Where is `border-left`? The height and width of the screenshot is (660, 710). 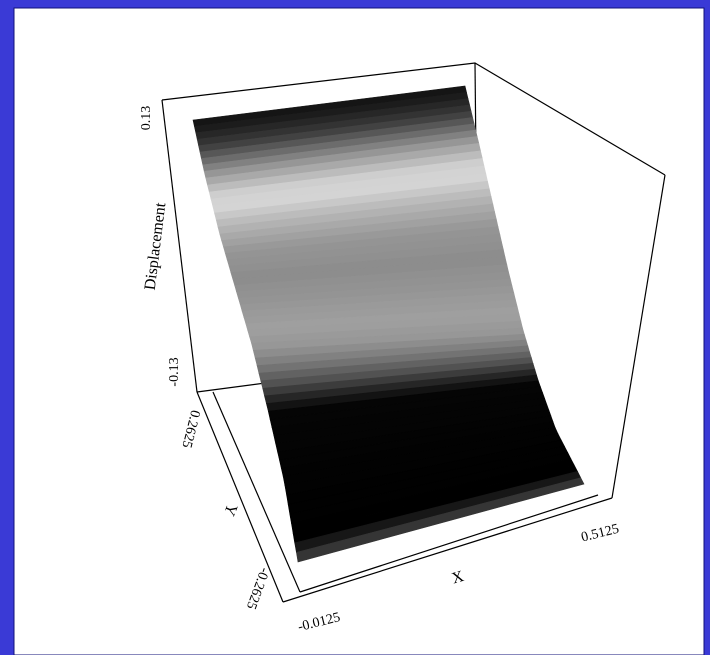 border-left is located at coordinates (7, 327).